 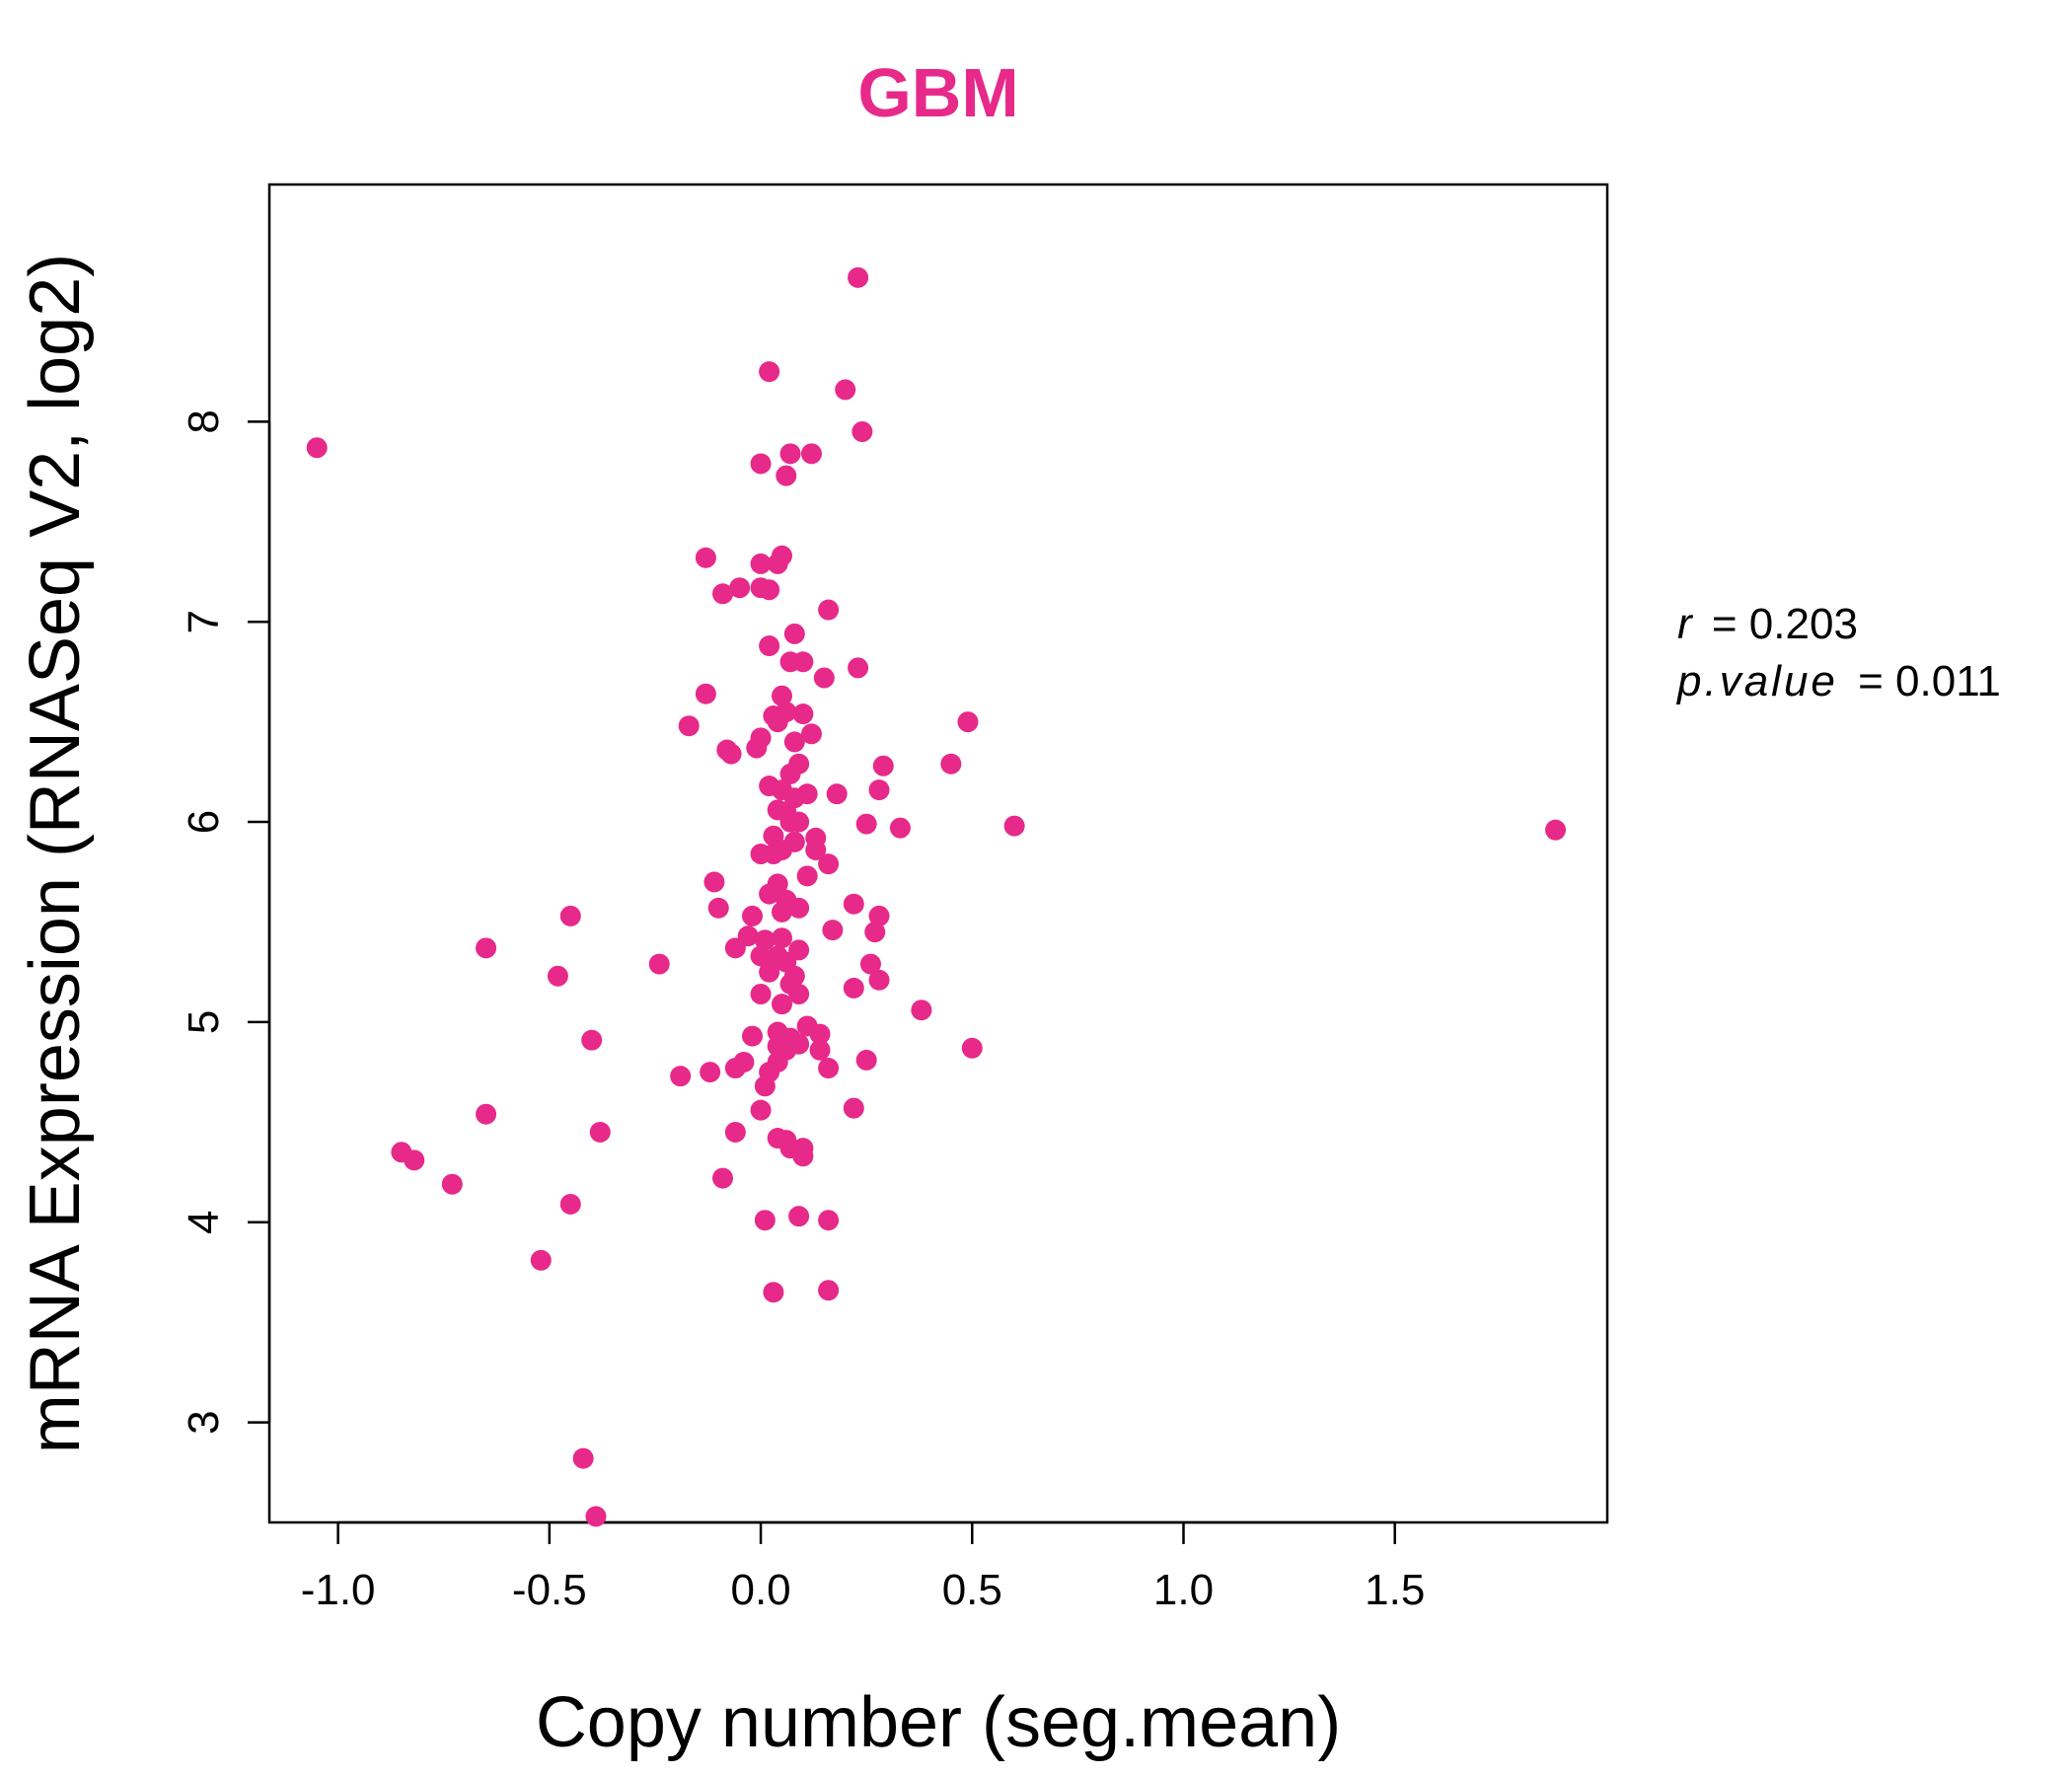 I want to click on r-value: = 0.203, so click(x=1785, y=624).